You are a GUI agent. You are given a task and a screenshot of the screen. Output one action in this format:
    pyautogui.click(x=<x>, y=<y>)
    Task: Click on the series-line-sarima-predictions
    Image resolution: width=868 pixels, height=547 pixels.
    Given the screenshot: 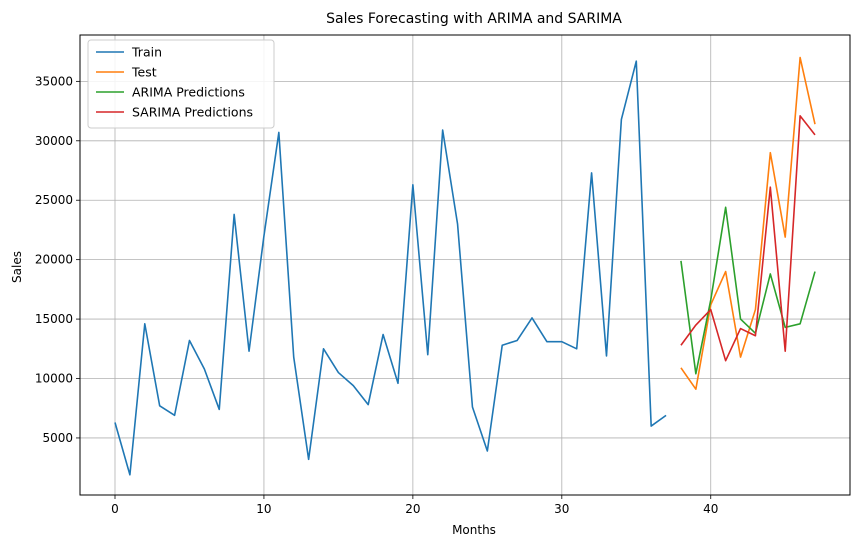 What is the action you would take?
    pyautogui.click(x=748, y=238)
    